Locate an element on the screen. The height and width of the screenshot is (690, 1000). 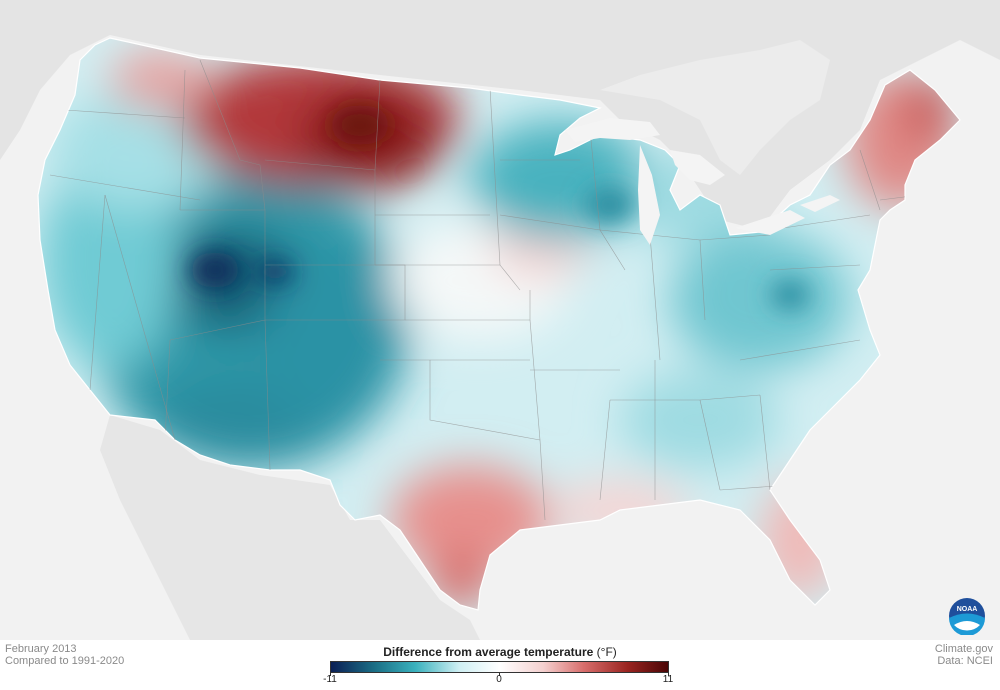
legend-title: Difference from average temperature (°F) is located at coordinates (500, 652).